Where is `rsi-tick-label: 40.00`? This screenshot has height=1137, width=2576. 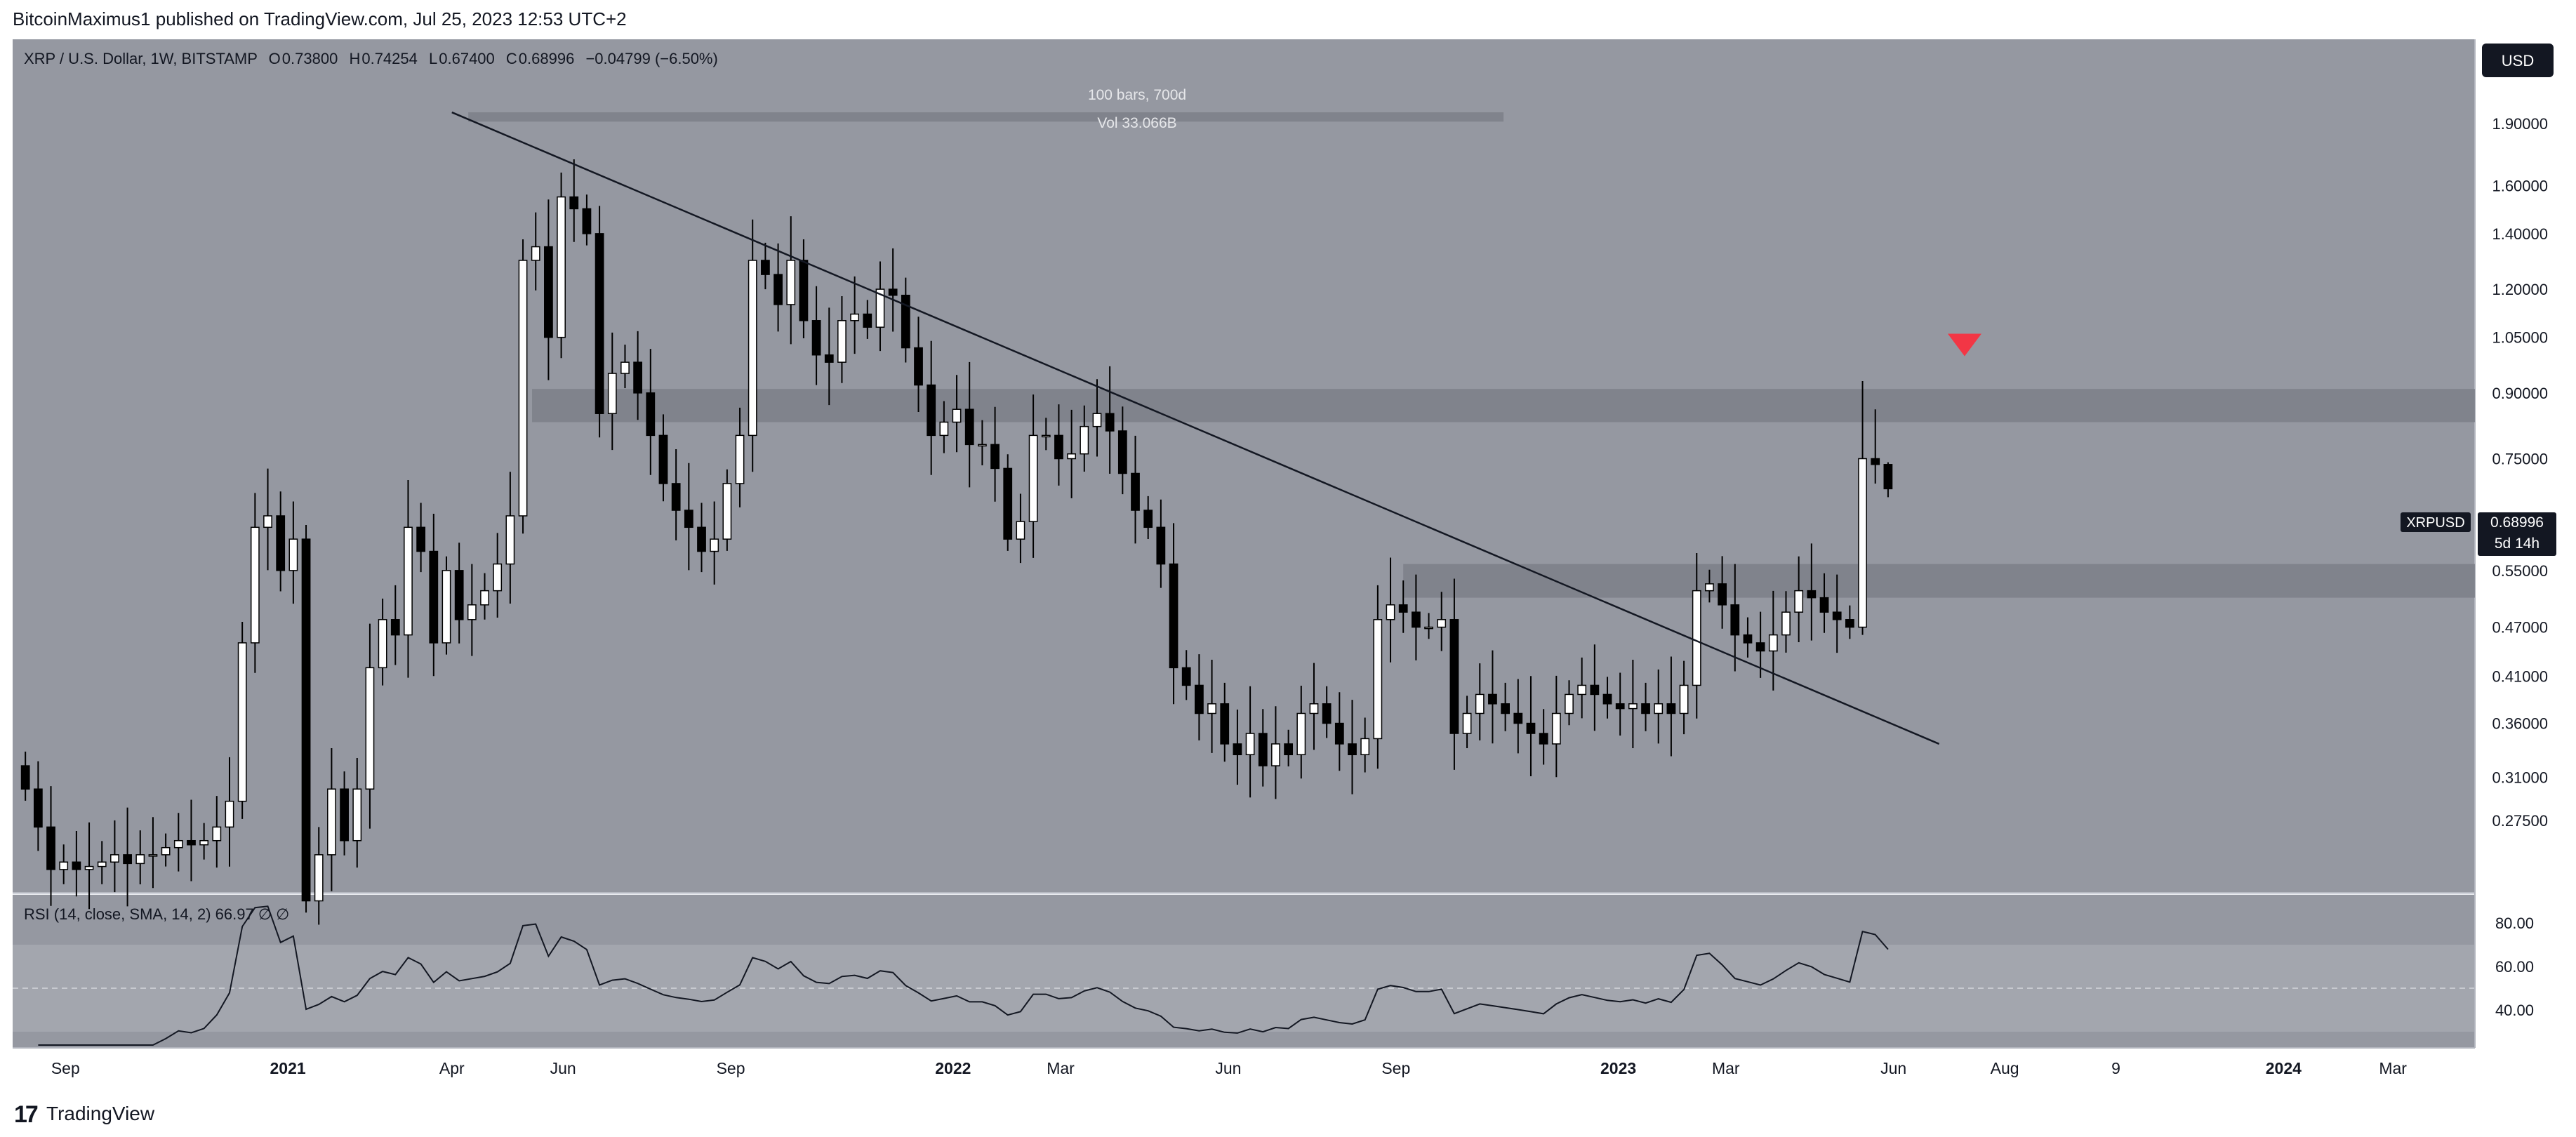 rsi-tick-label: 40.00 is located at coordinates (2515, 1011).